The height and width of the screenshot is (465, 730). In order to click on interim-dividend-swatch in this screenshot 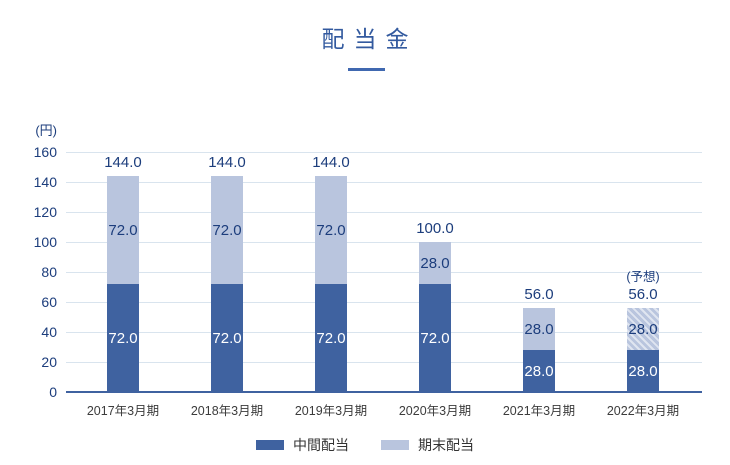, I will do `click(270, 445)`.